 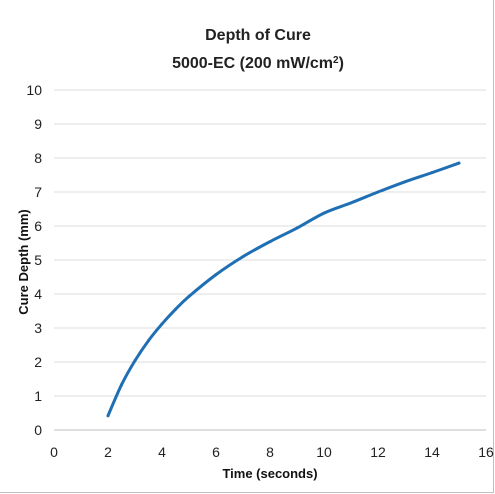 I want to click on y-tick-label: 3, so click(x=38, y=328).